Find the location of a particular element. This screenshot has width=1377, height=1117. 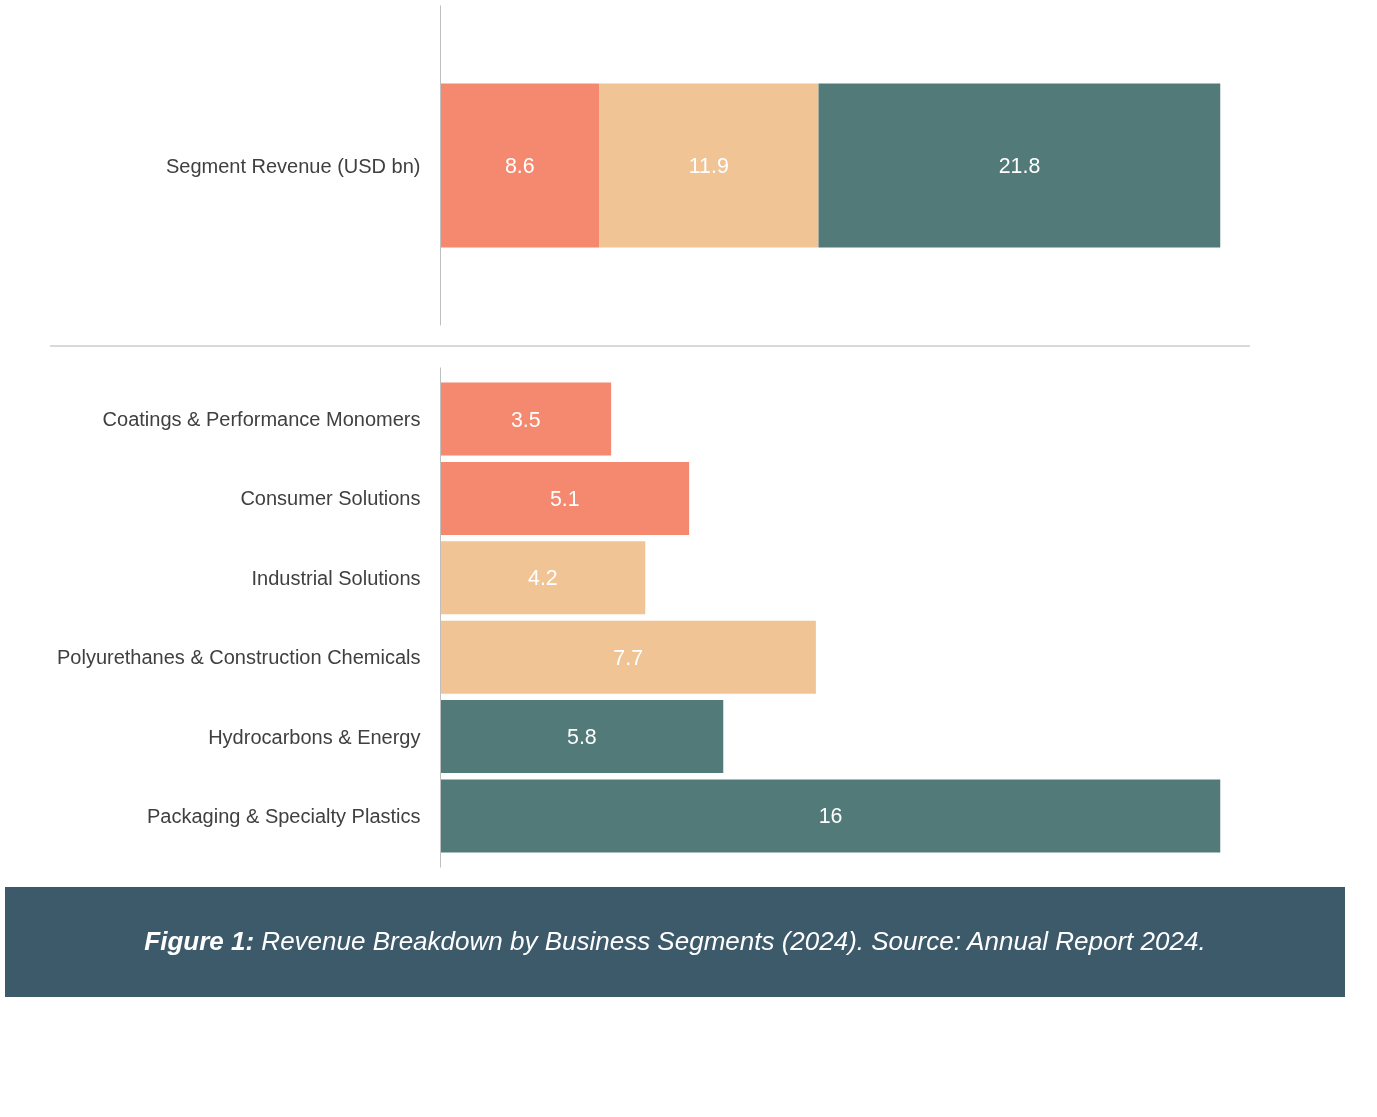

data-label: 5.1 is located at coordinates (564, 498).